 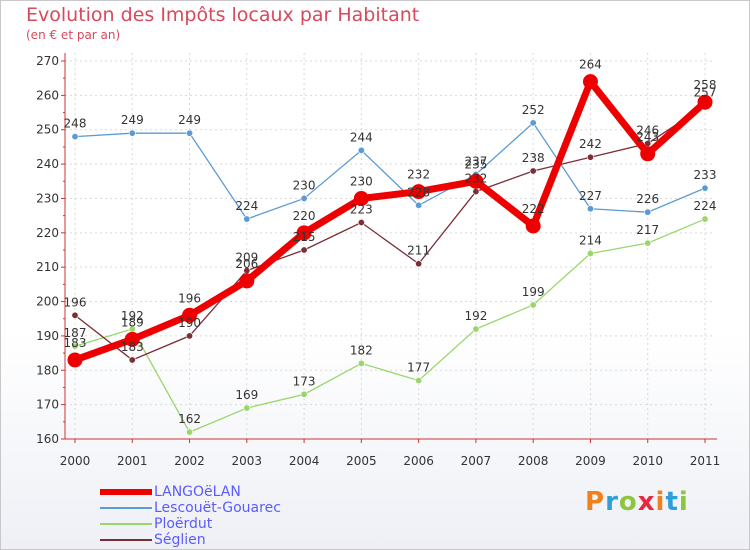 I want to click on x-tick-label: 2007, so click(x=476, y=461).